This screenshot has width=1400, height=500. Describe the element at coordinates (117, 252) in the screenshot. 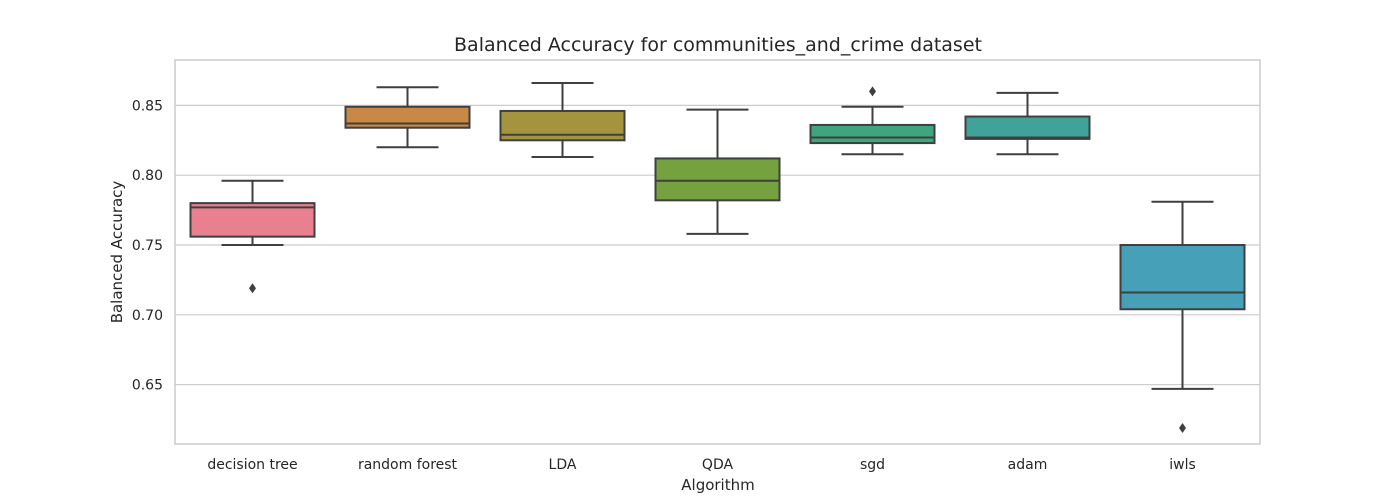

I see `y-axis-label: Balanced Accuracy` at that location.